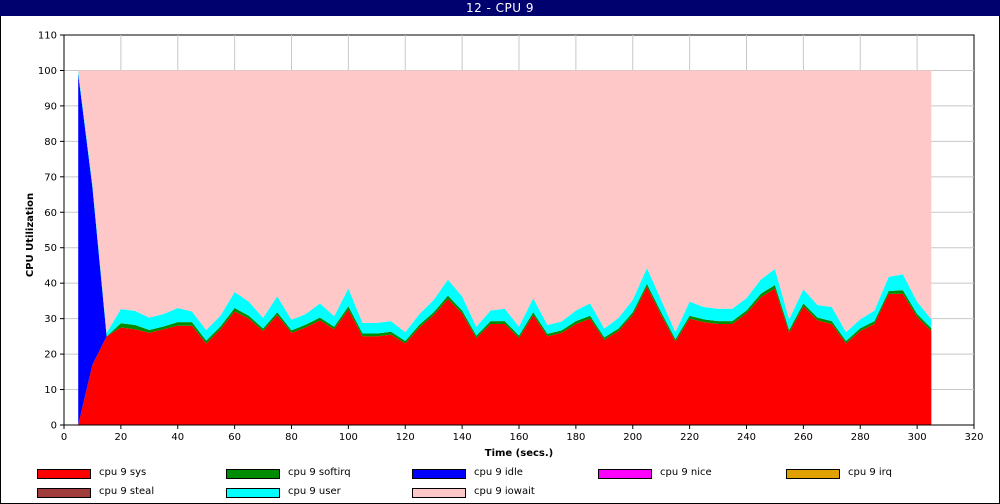 The height and width of the screenshot is (504, 1000). Describe the element at coordinates (319, 472) in the screenshot. I see `legend-label: cpu 9 softirq` at that location.